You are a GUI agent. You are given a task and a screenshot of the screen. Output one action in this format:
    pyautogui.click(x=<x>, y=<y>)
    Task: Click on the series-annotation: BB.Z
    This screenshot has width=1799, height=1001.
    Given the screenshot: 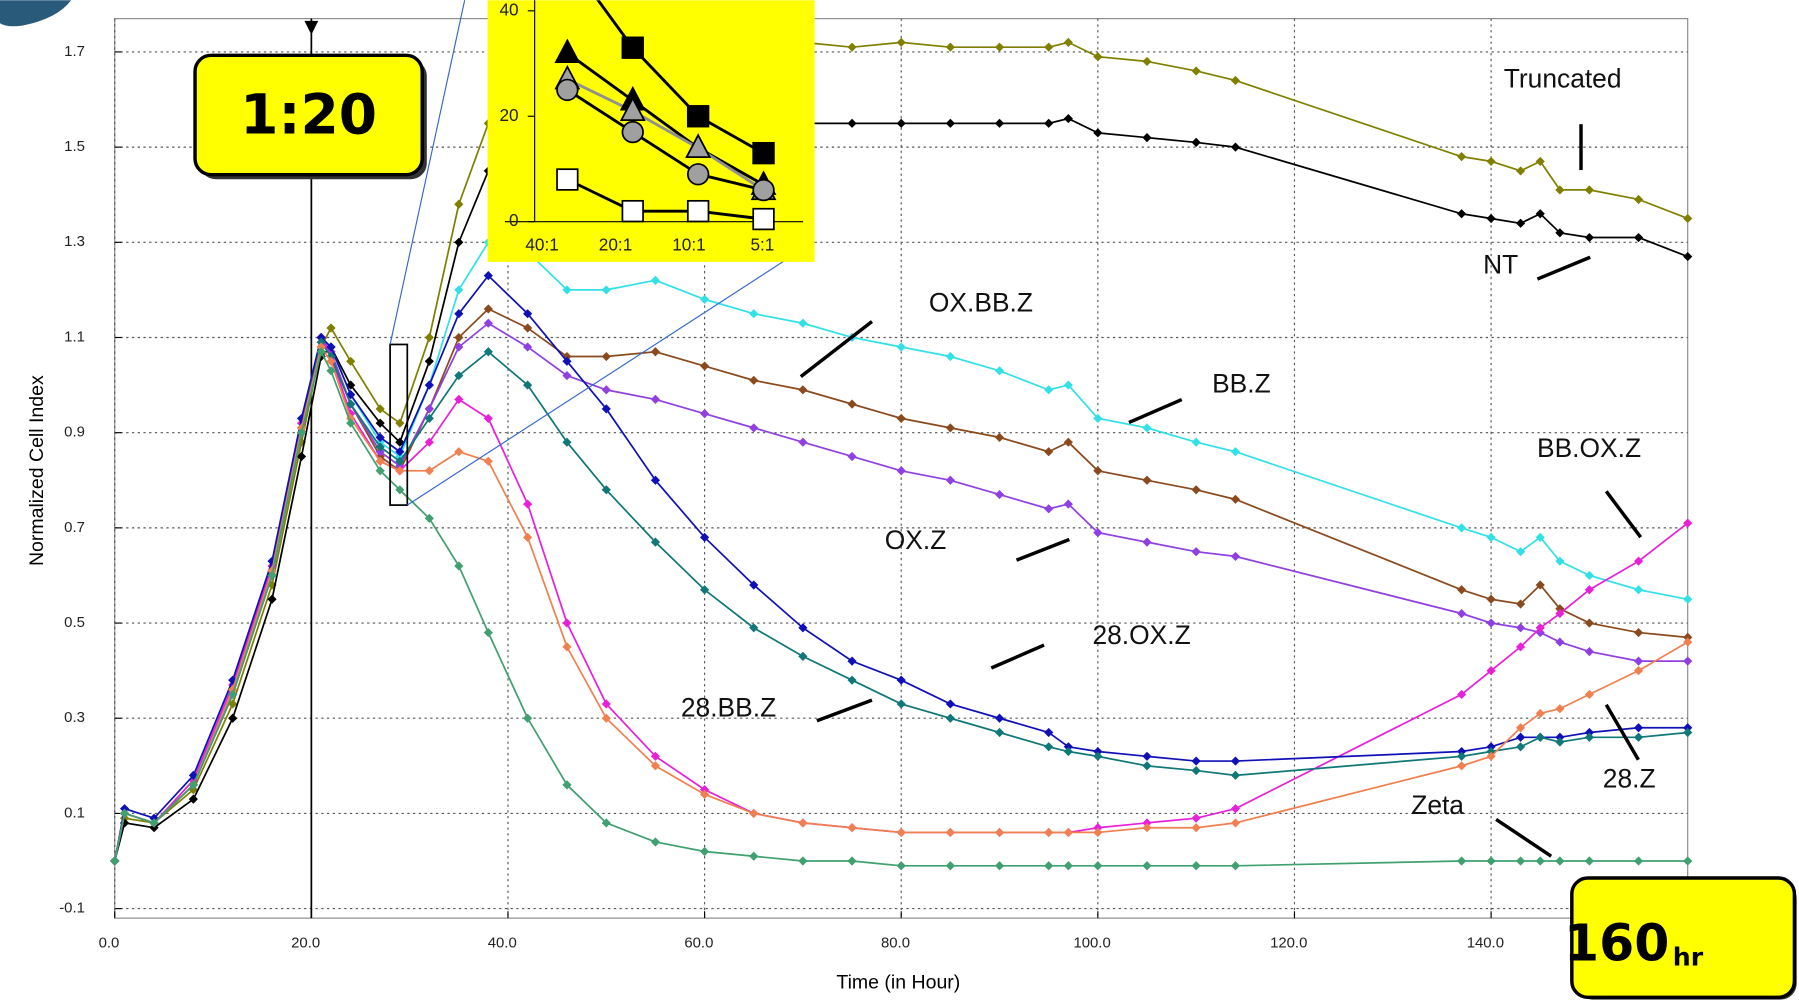 What is the action you would take?
    pyautogui.click(x=1241, y=384)
    